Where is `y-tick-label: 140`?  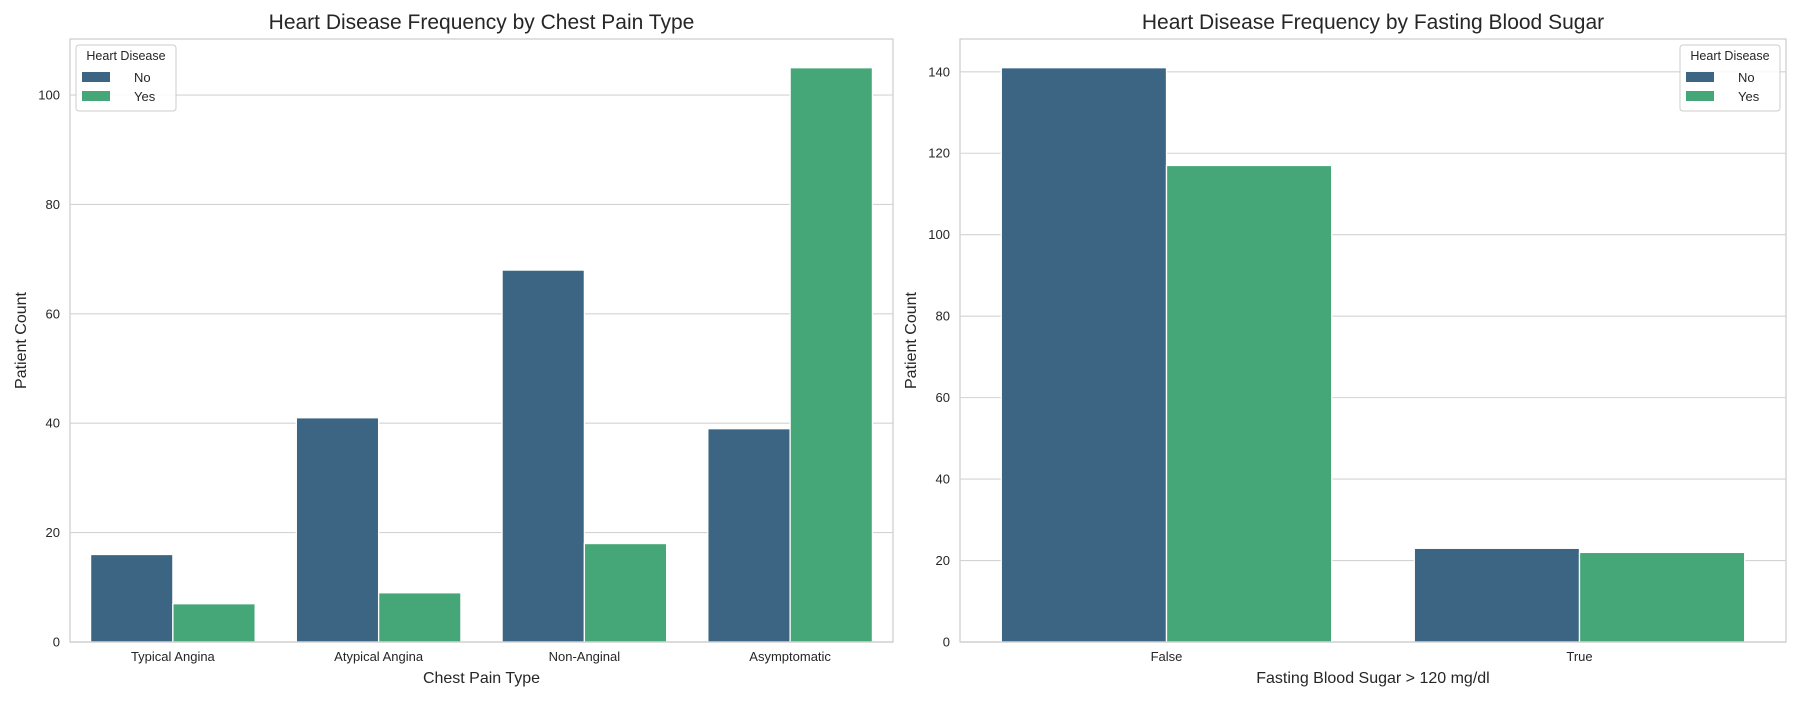
y-tick-label: 140 is located at coordinates (939, 71).